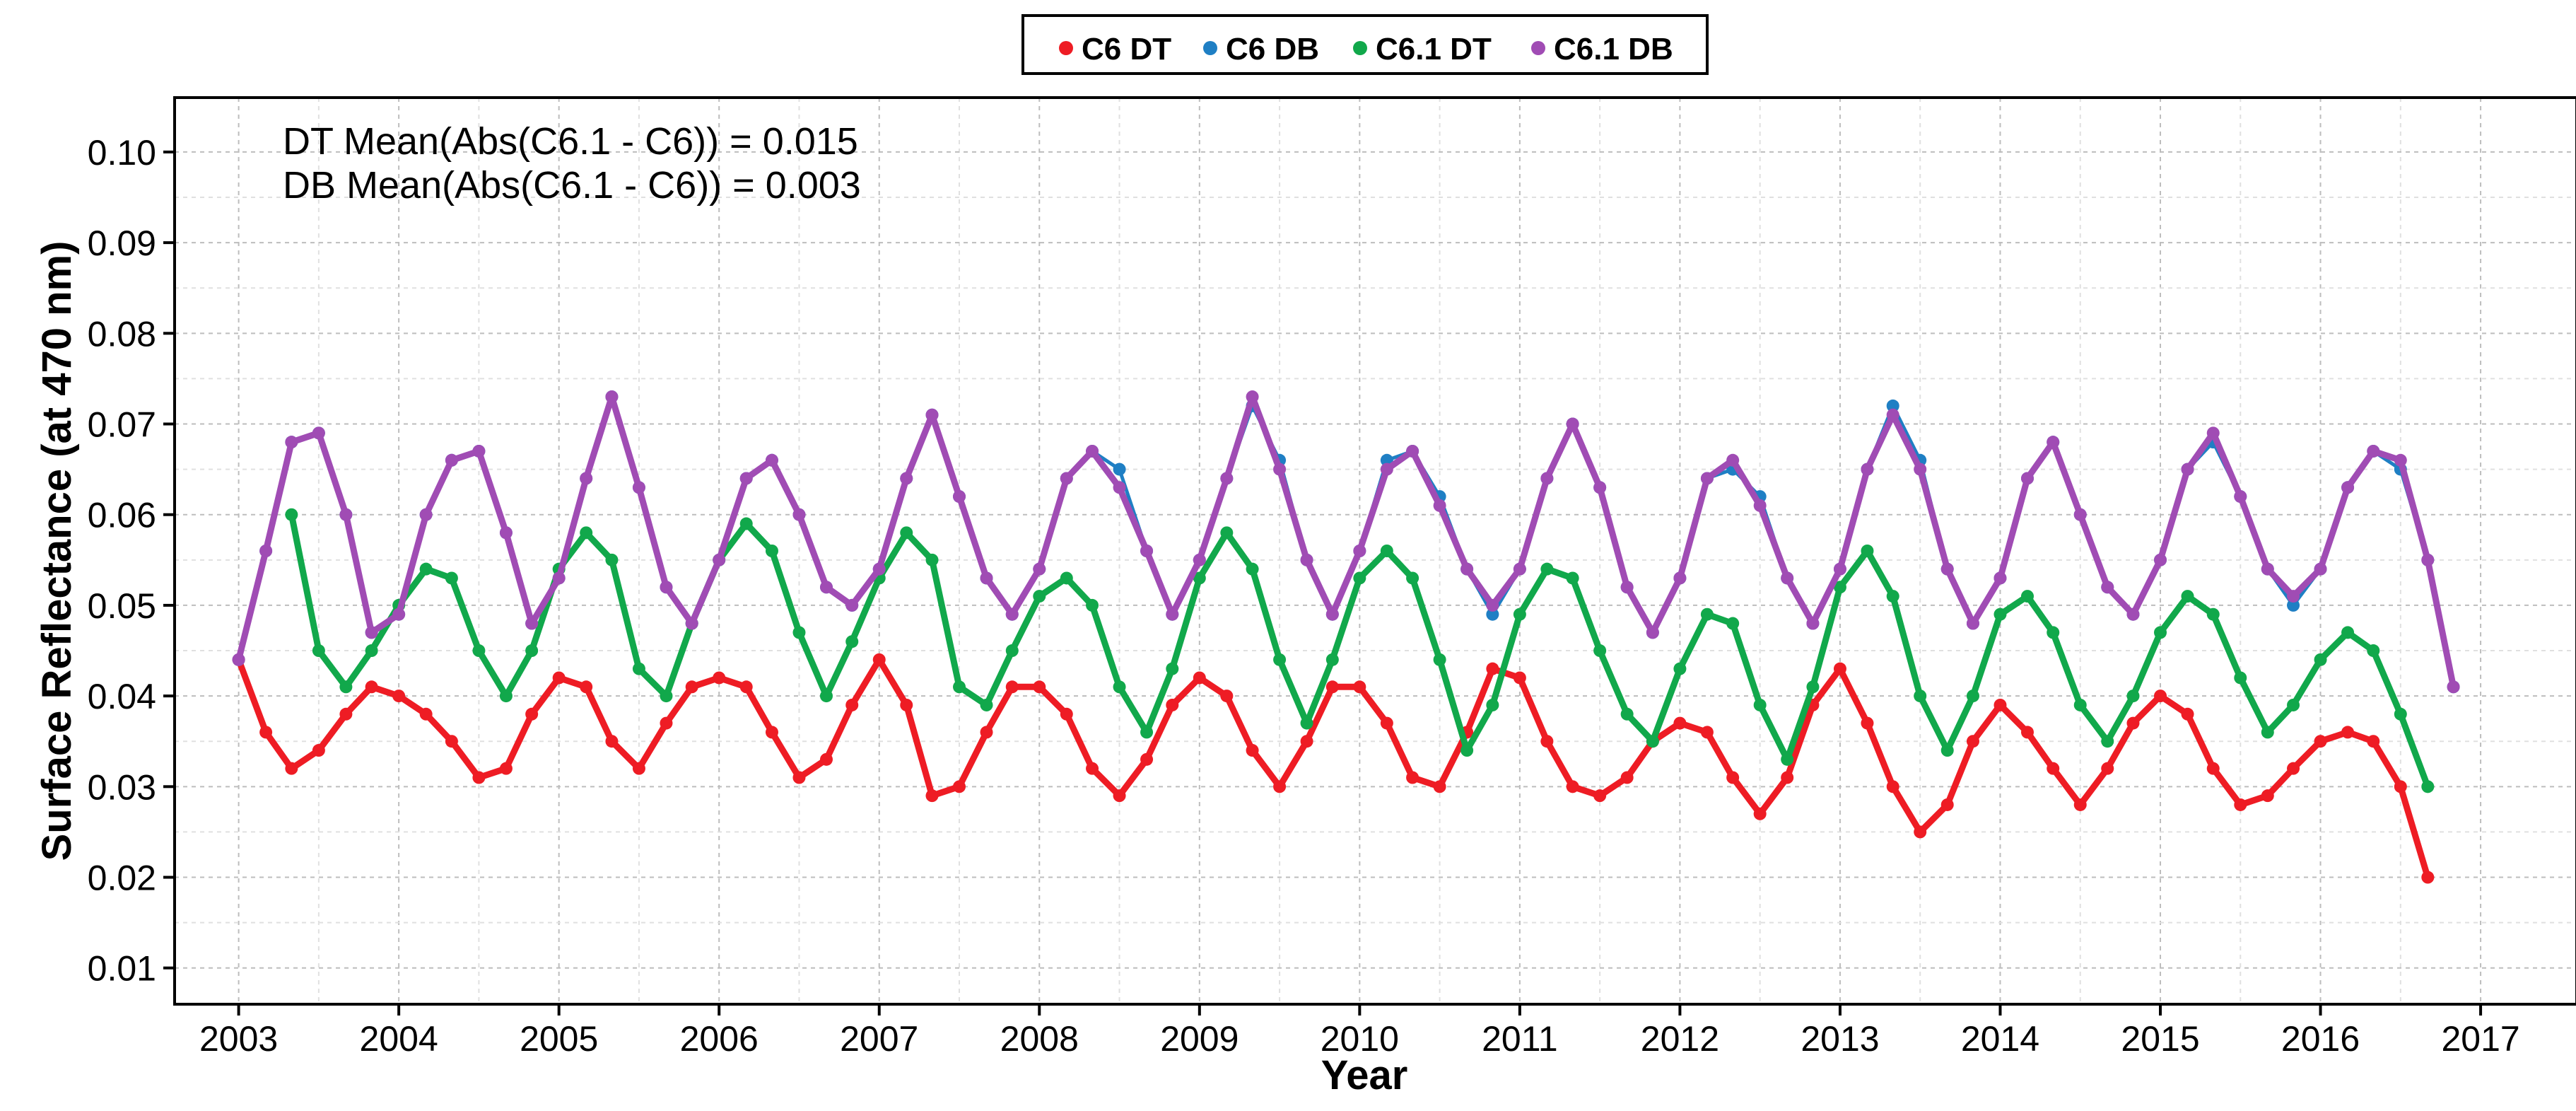  What do you see at coordinates (122, 243) in the screenshot?
I see `y-tick-label: 0.09` at bounding box center [122, 243].